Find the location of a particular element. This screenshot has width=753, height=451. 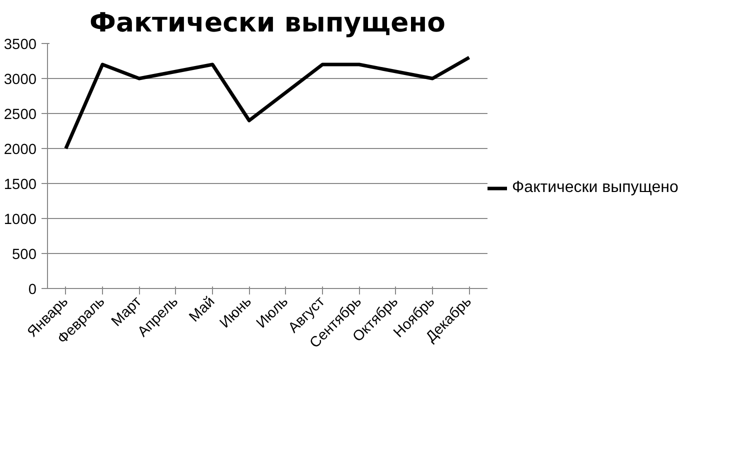

line-series is located at coordinates (267, 103).